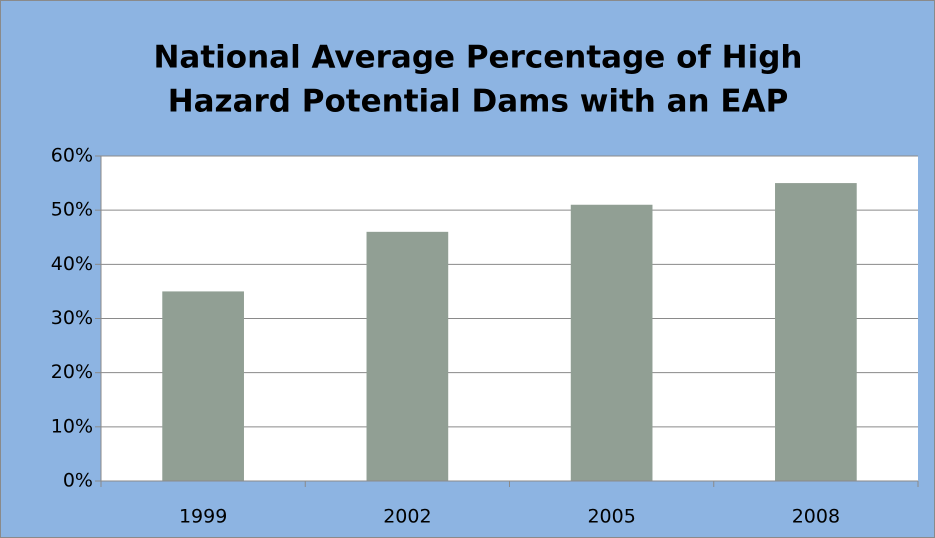  What do you see at coordinates (203, 517) in the screenshot?
I see `x-tick-label: 1999` at bounding box center [203, 517].